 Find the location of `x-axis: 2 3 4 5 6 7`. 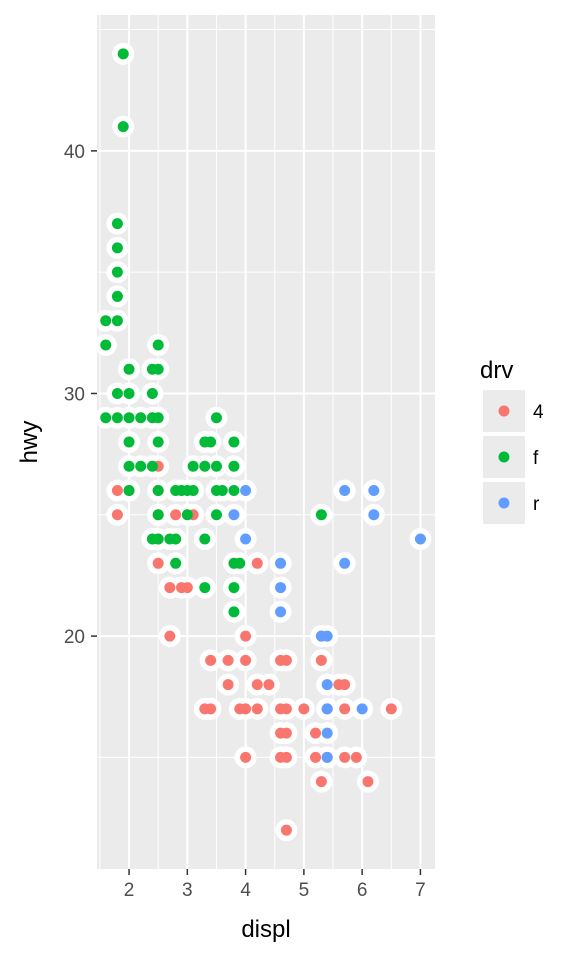

x-axis: 2 3 4 5 6 7 is located at coordinates (275, 885).